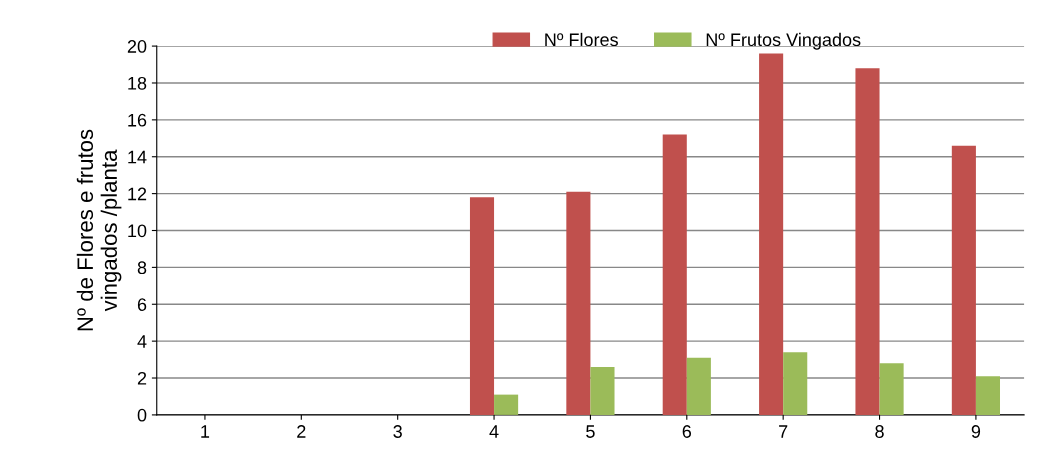 The height and width of the screenshot is (461, 1045). What do you see at coordinates (783, 431) in the screenshot?
I see `x-tick-label: 7` at bounding box center [783, 431].